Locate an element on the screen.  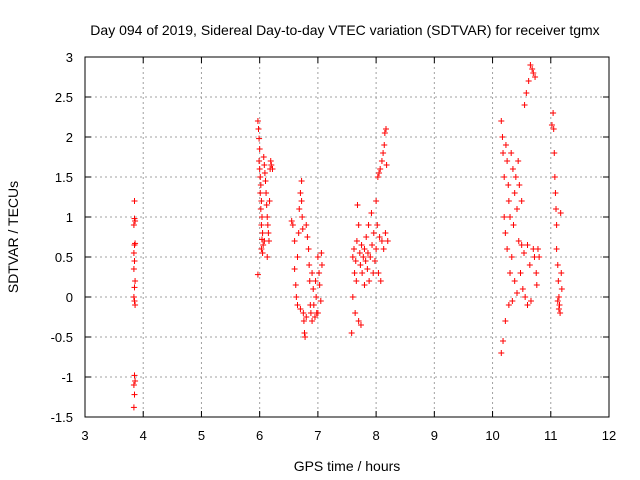
x-tick-label: 9 is located at coordinates (434, 435).